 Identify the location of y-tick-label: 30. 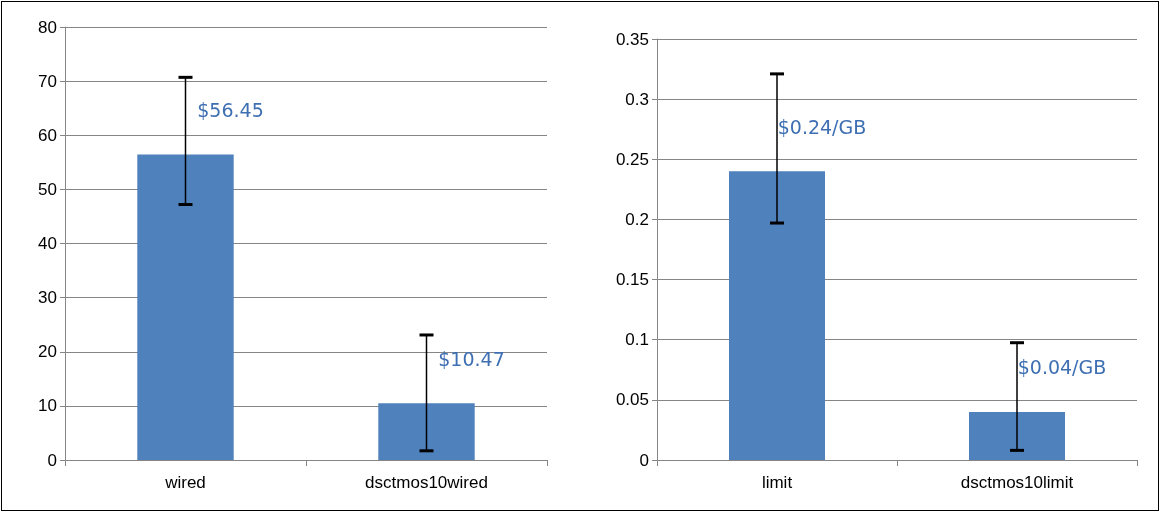
(47, 298).